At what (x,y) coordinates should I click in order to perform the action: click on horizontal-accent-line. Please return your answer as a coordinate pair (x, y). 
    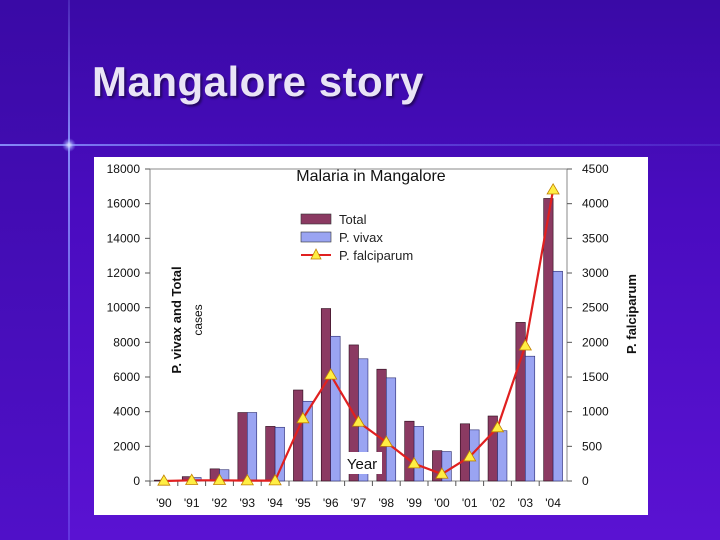
    Looking at the image, I should click on (360, 145).